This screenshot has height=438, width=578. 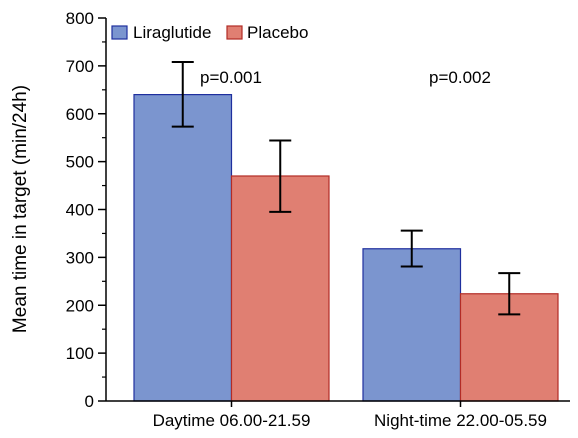 I want to click on y-tick-label-5: 500, so click(x=80, y=162).